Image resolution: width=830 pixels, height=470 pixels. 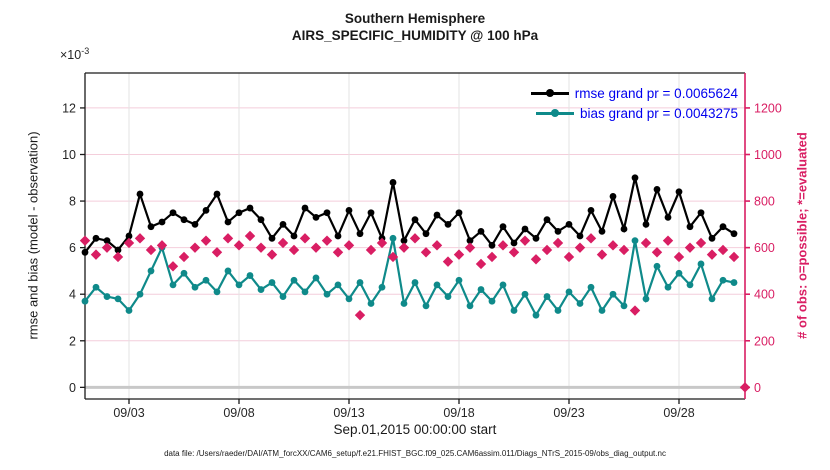 I want to click on left-y-tick-label: 6, so click(x=72, y=248).